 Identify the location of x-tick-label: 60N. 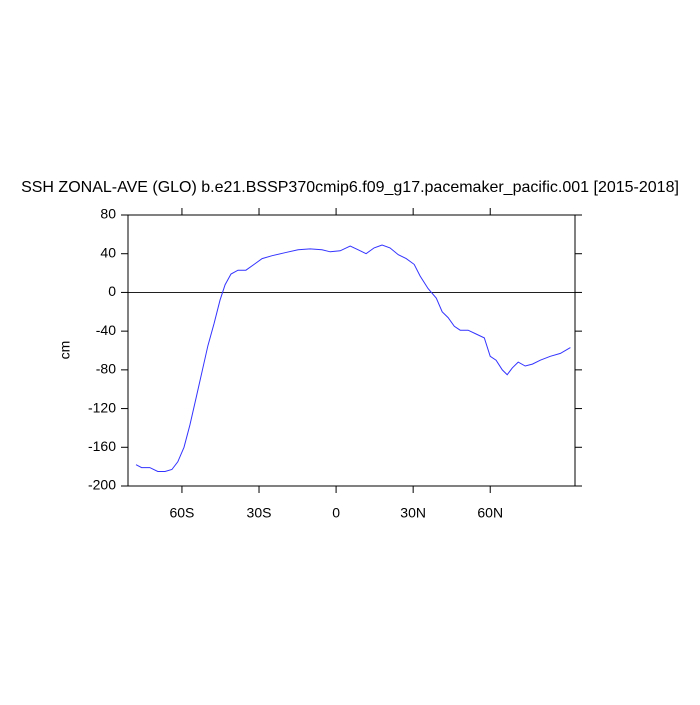
(490, 513).